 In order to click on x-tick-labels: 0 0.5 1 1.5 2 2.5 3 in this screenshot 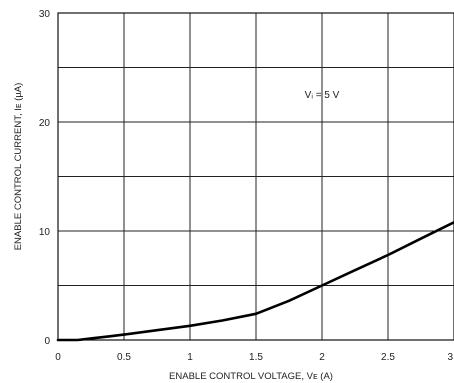, I will do `click(254, 357)`.